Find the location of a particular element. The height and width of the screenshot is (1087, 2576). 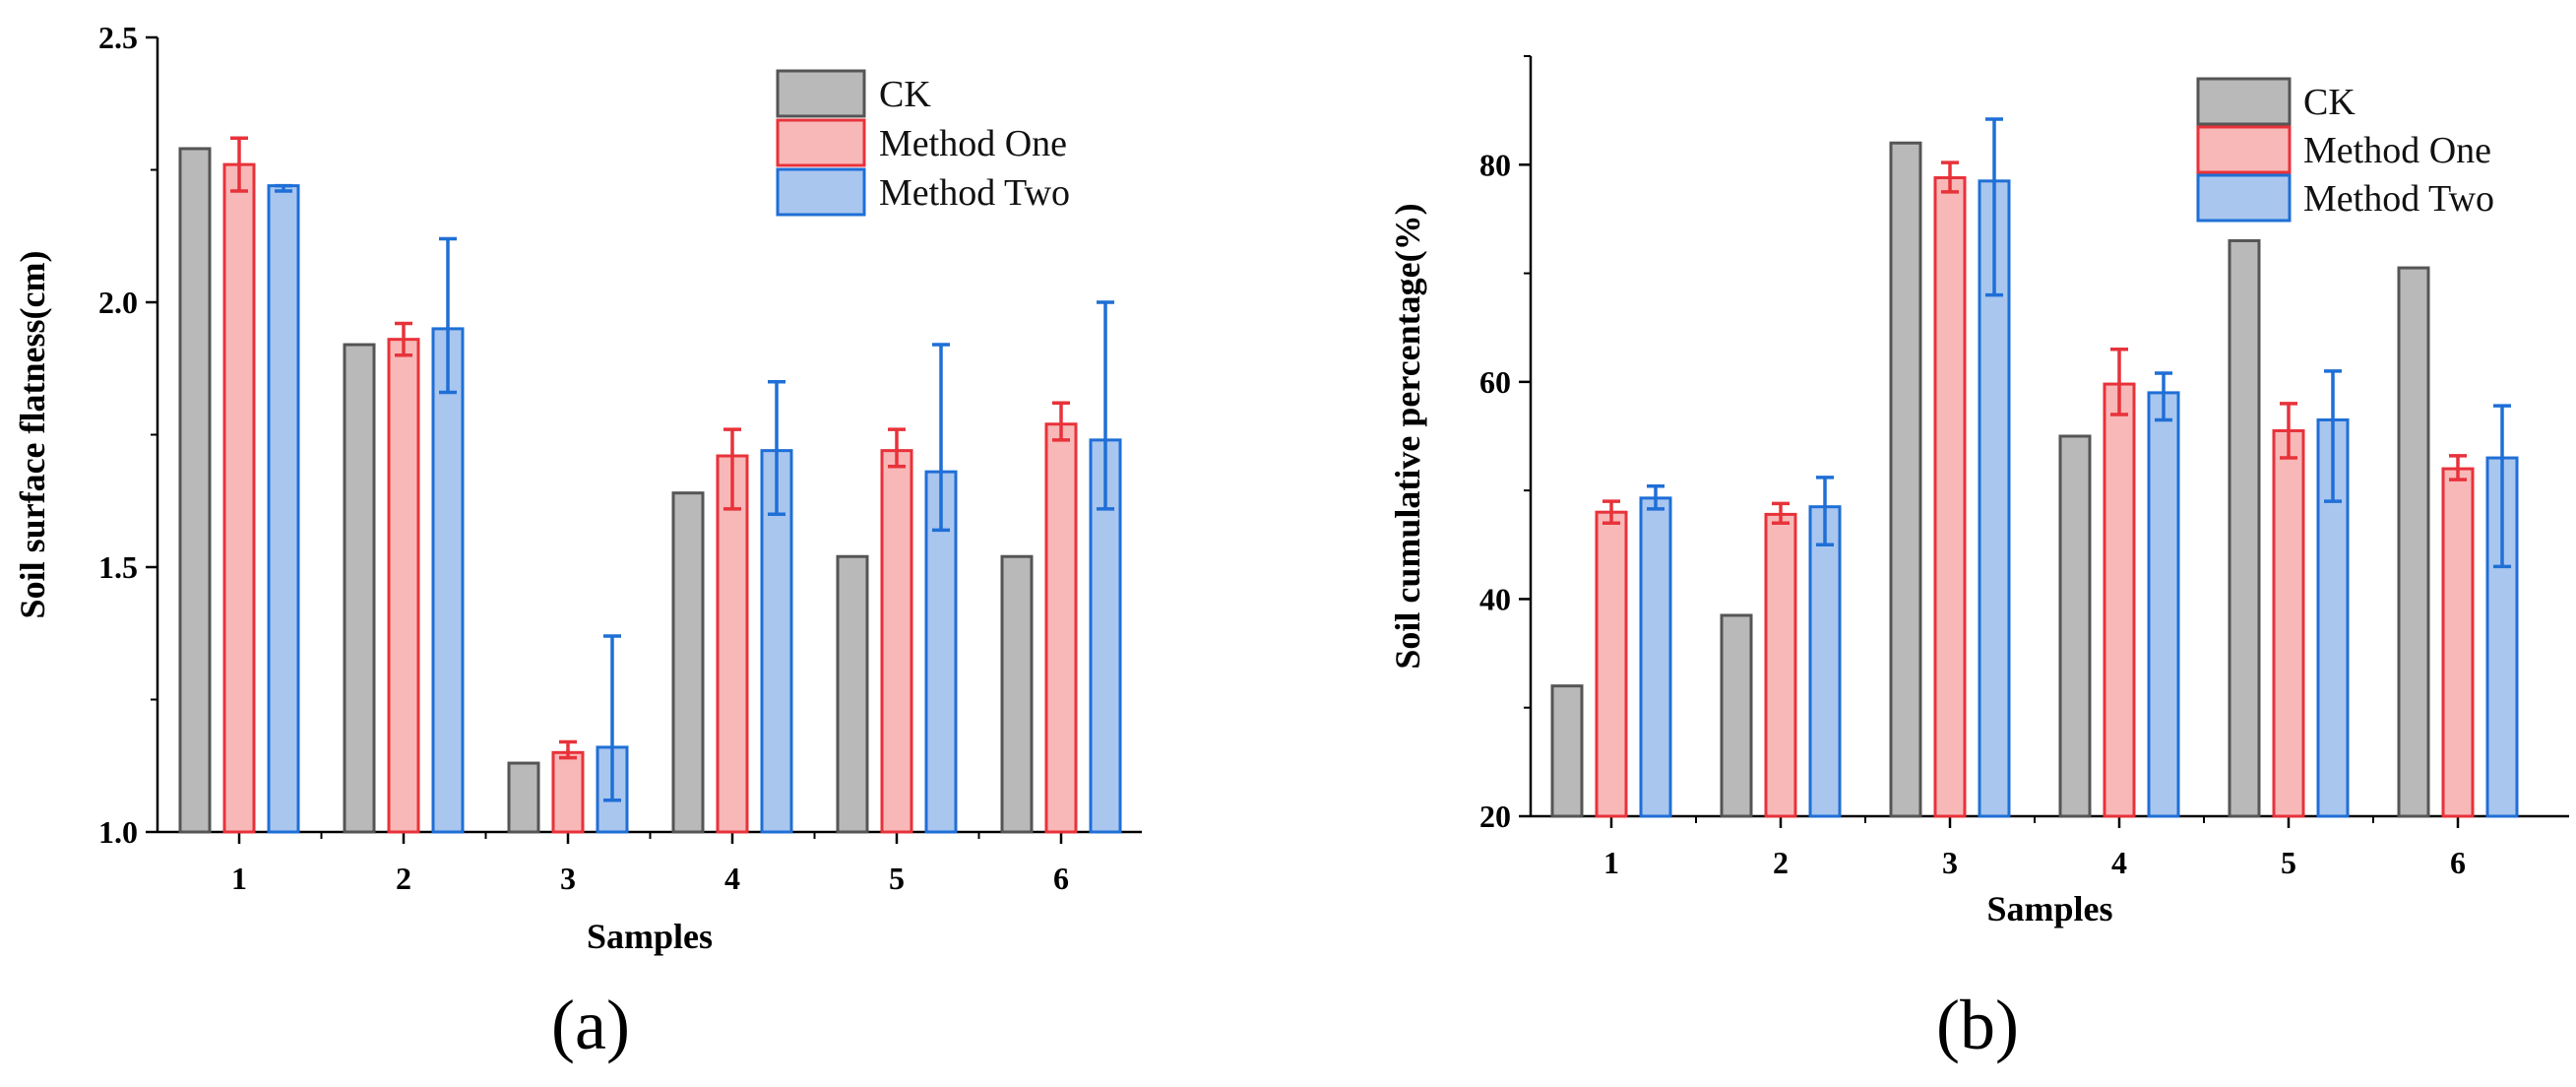

y-tick-label: 1.5 is located at coordinates (118, 567).